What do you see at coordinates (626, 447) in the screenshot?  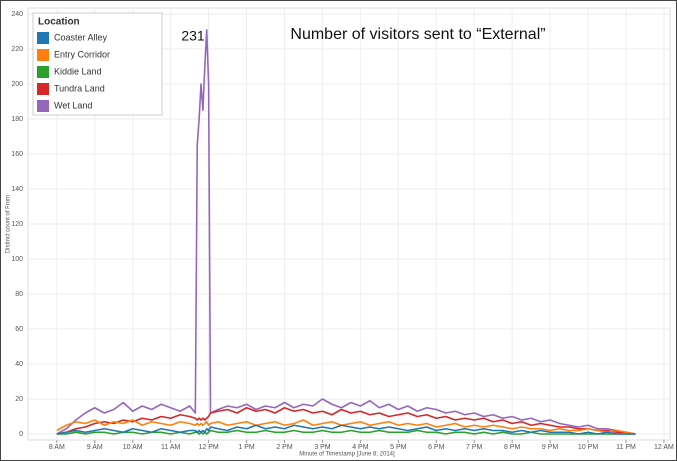 I see `x-tick-label: 11 PM` at bounding box center [626, 447].